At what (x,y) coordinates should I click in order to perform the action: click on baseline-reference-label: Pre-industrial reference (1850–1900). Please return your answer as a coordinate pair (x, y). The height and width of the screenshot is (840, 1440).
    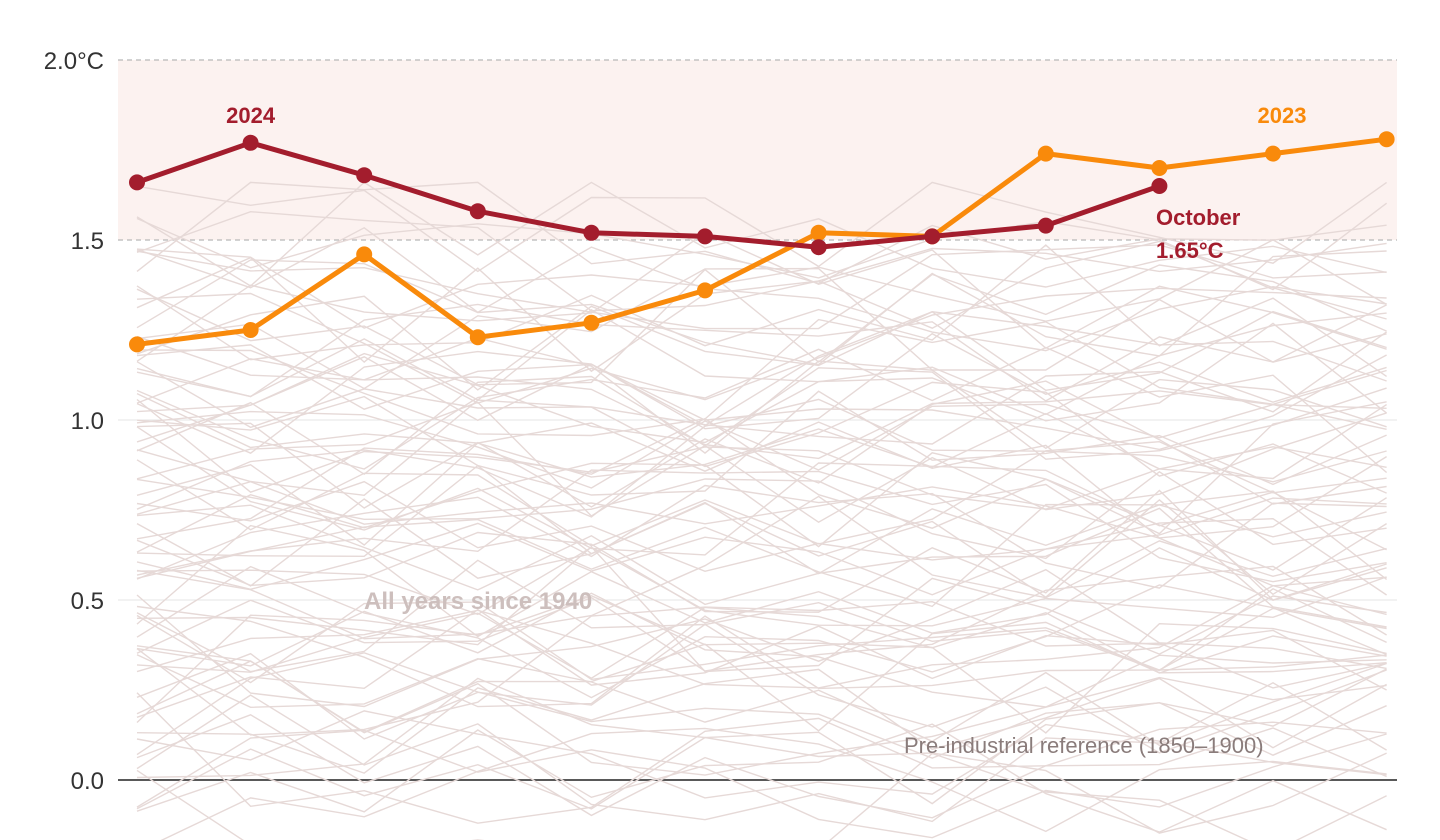
    Looking at the image, I should click on (1084, 745).